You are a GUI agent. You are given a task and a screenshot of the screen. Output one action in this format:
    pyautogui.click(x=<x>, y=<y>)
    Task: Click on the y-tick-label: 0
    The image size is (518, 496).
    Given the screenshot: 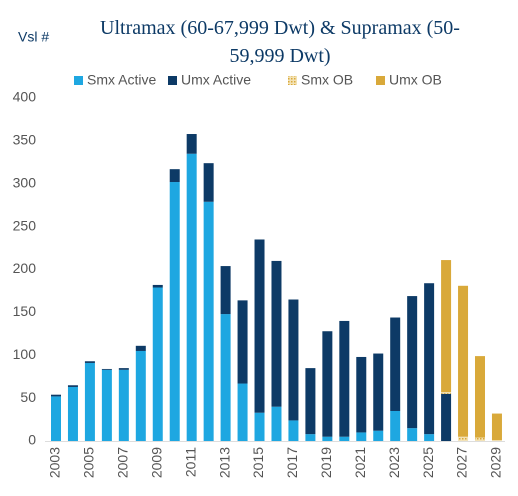 What is the action you would take?
    pyautogui.click(x=32, y=440)
    